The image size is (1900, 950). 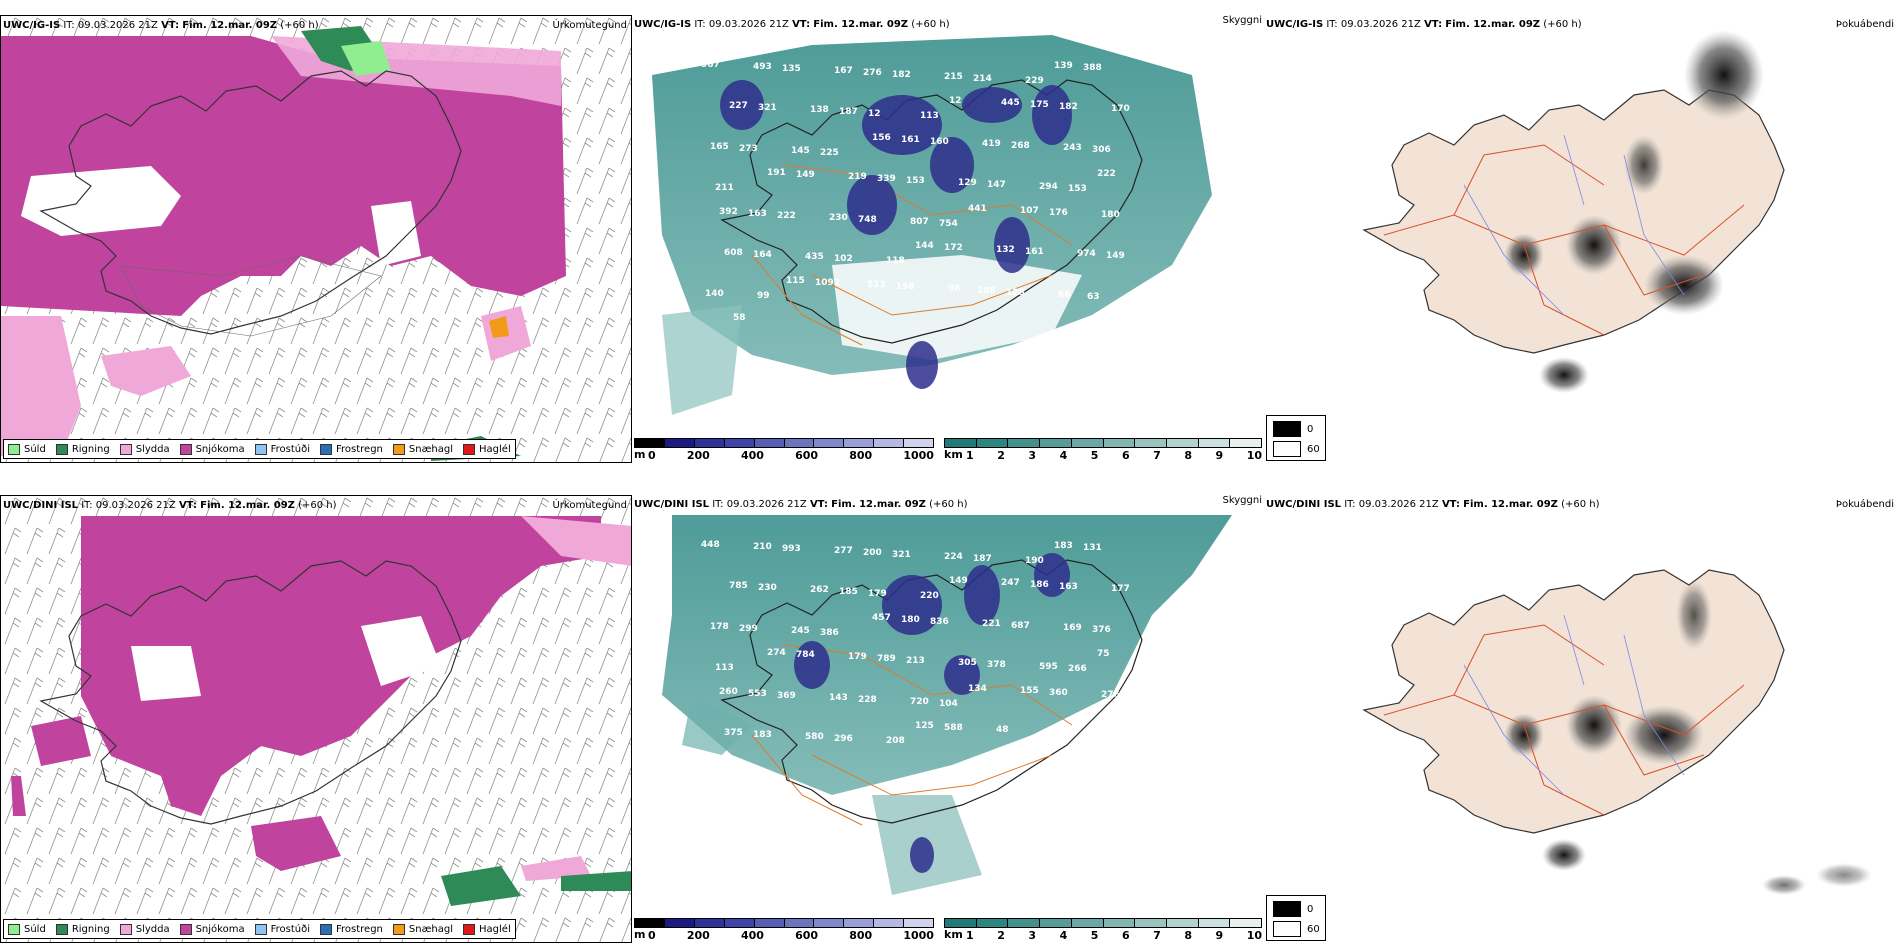 I want to click on fog-swatch-light, so click(x=1287, y=449).